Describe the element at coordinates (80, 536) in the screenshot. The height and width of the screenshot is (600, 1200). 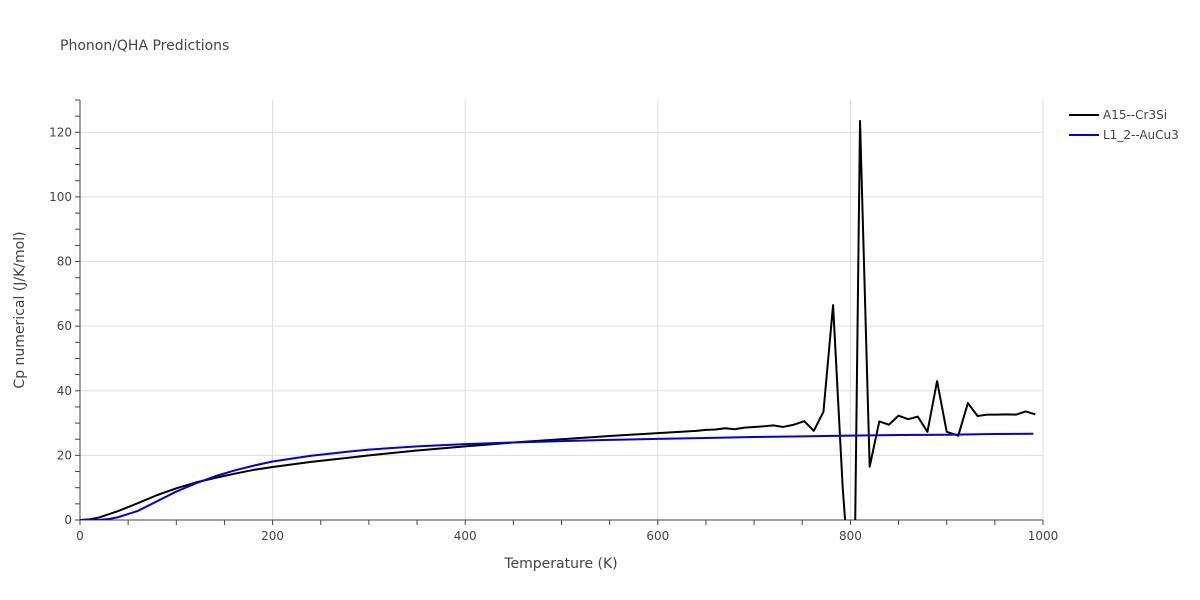
I see `x-tick-label: 0` at that location.